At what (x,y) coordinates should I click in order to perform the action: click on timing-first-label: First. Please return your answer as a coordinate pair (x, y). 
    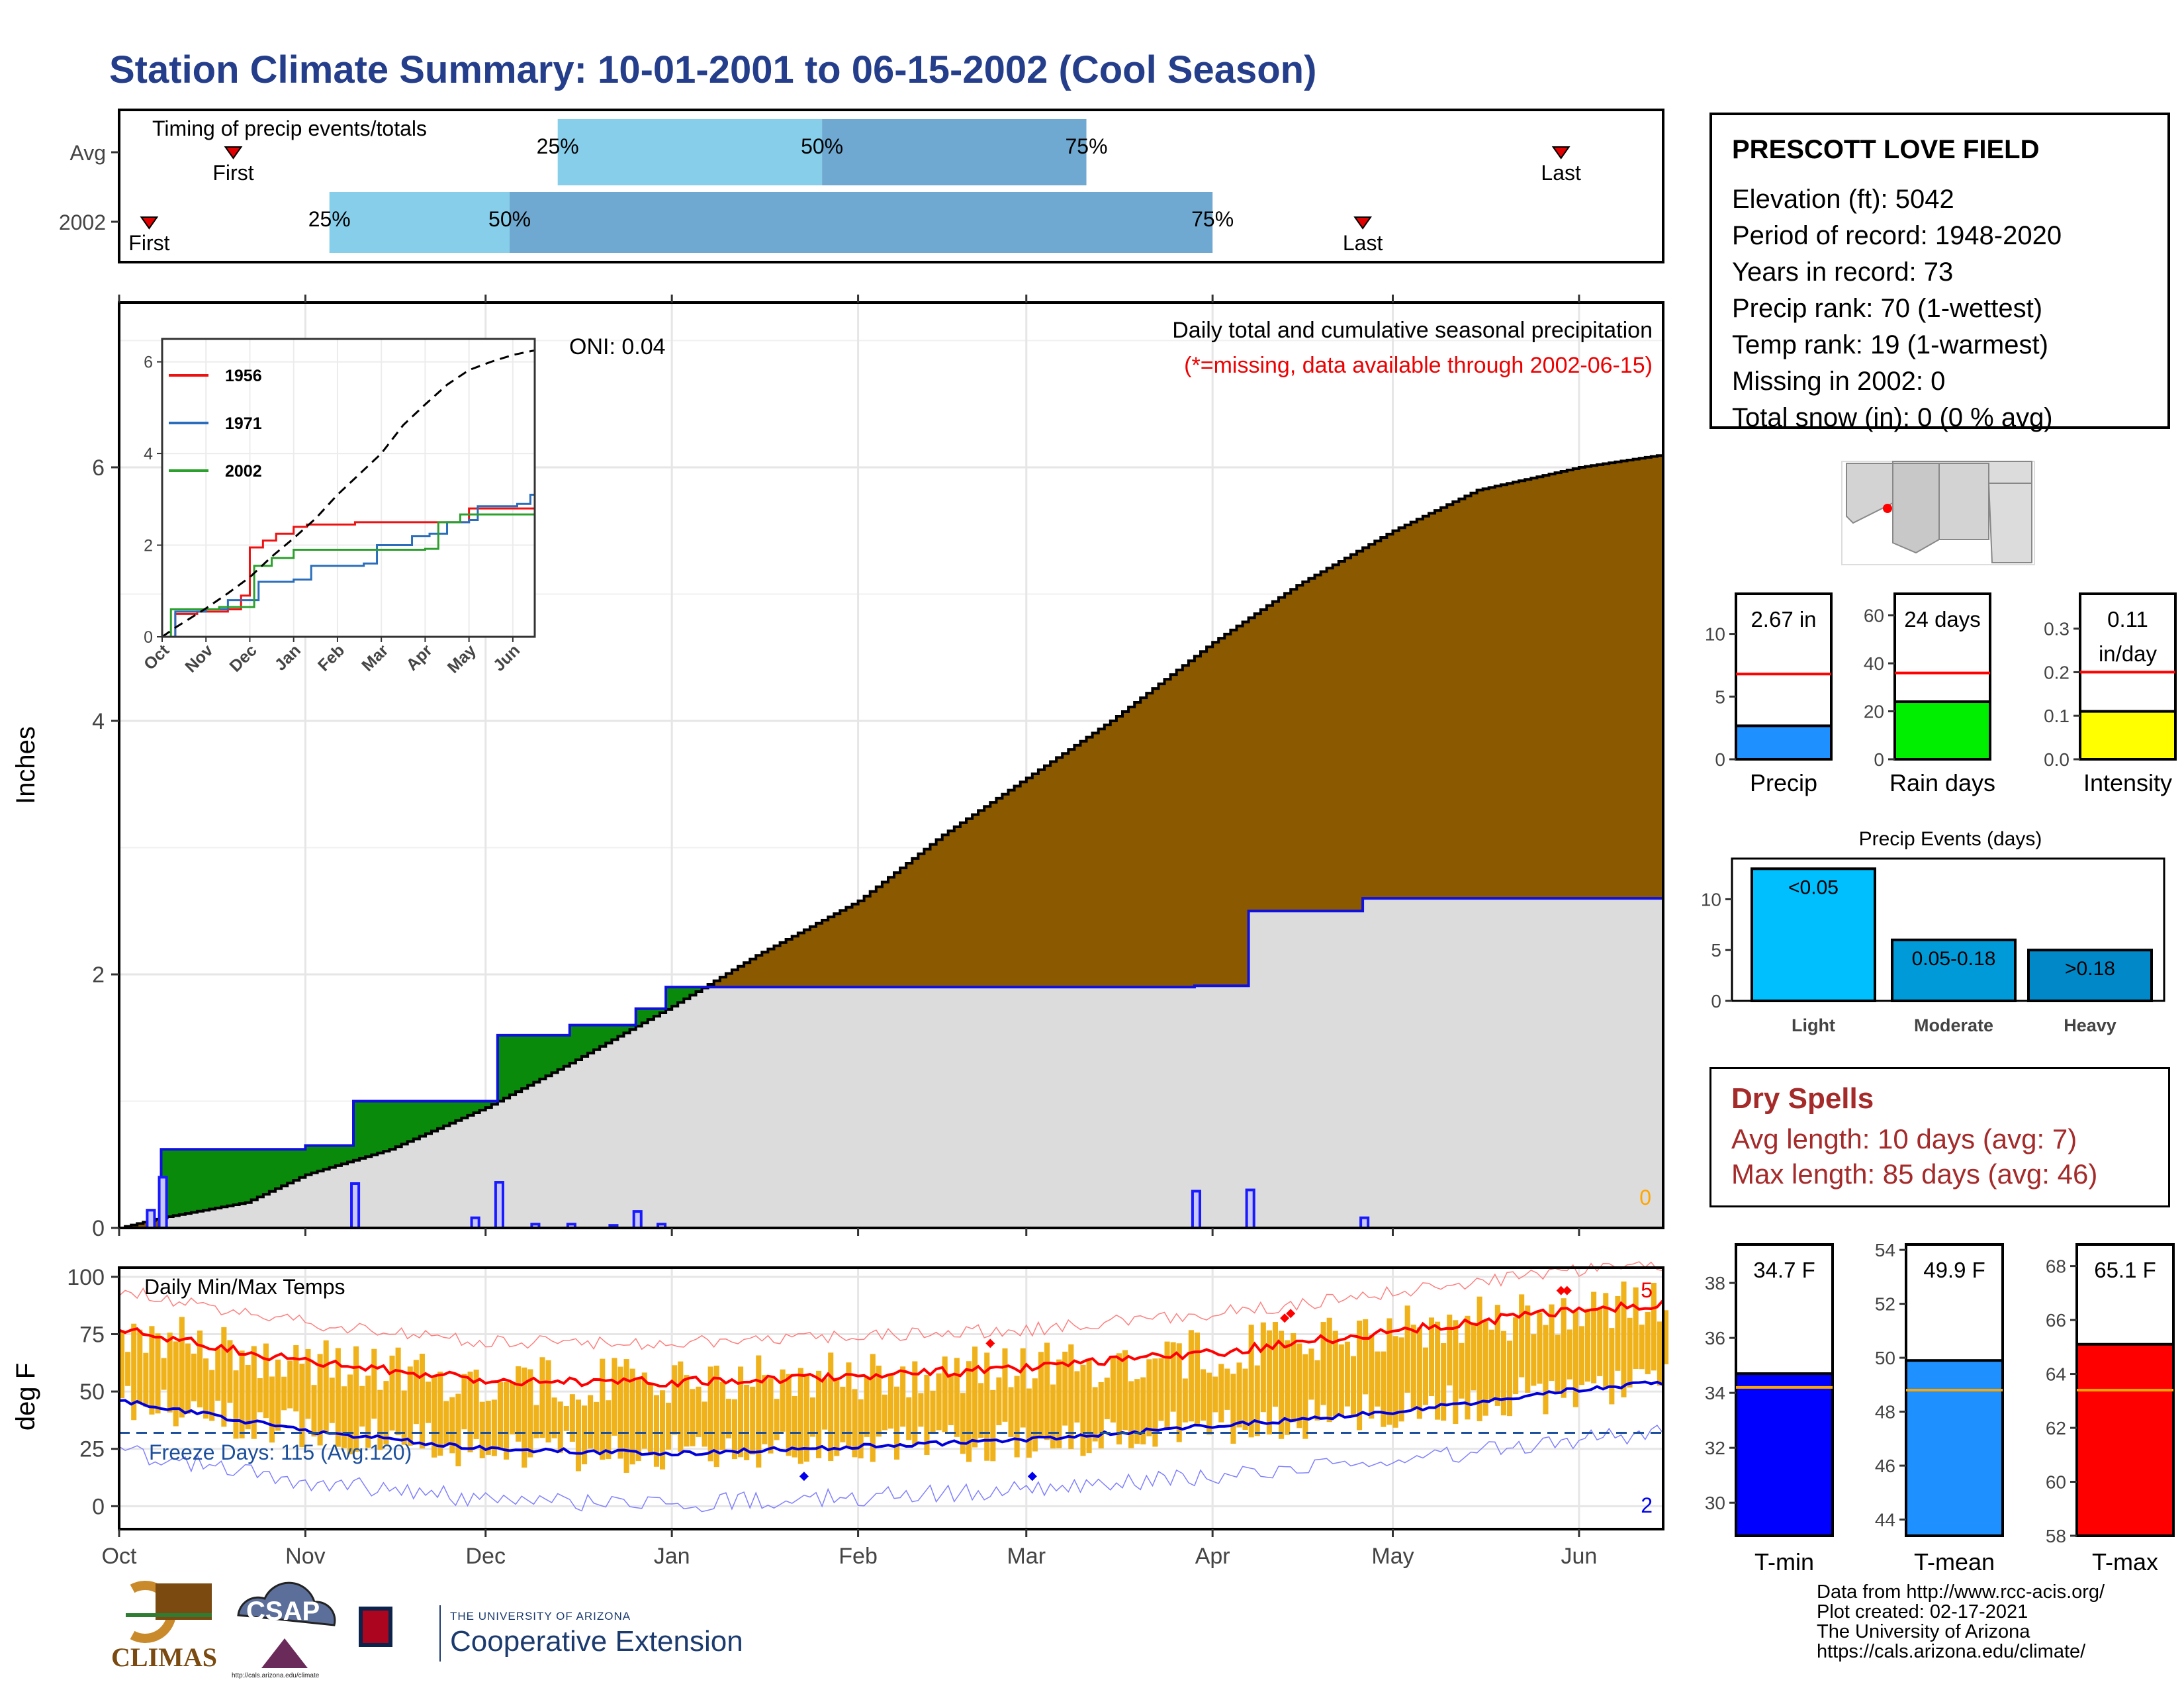
    Looking at the image, I should click on (148, 243).